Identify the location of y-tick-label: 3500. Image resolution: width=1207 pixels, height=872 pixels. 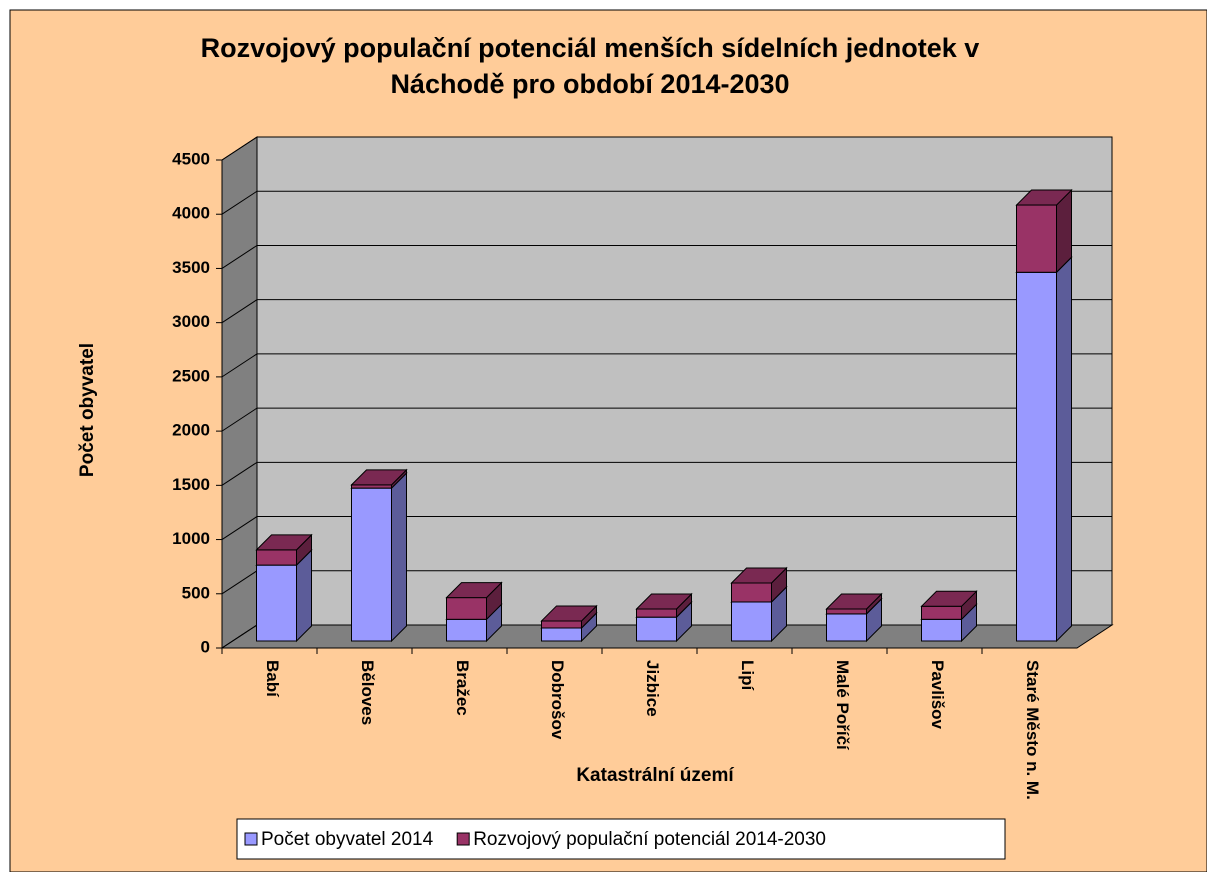
(191, 267).